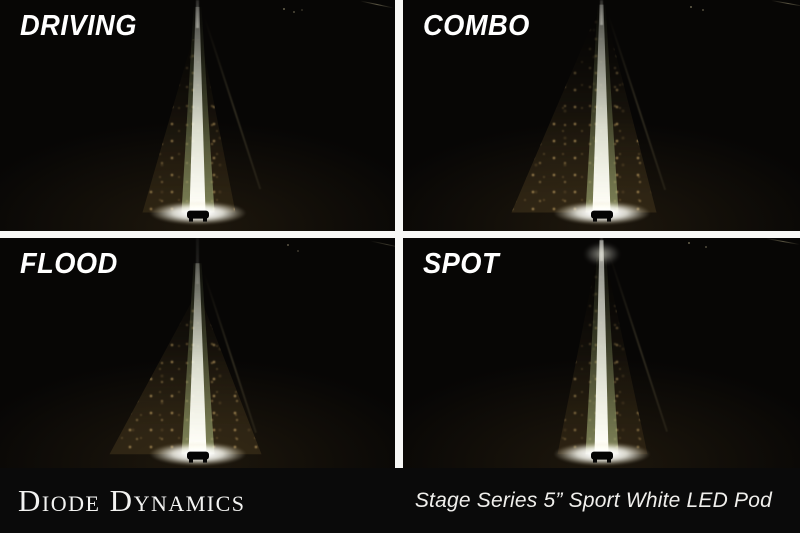 The height and width of the screenshot is (533, 800). Describe the element at coordinates (132, 500) in the screenshot. I see `brand-logo-text: Diode Dynamics` at that location.